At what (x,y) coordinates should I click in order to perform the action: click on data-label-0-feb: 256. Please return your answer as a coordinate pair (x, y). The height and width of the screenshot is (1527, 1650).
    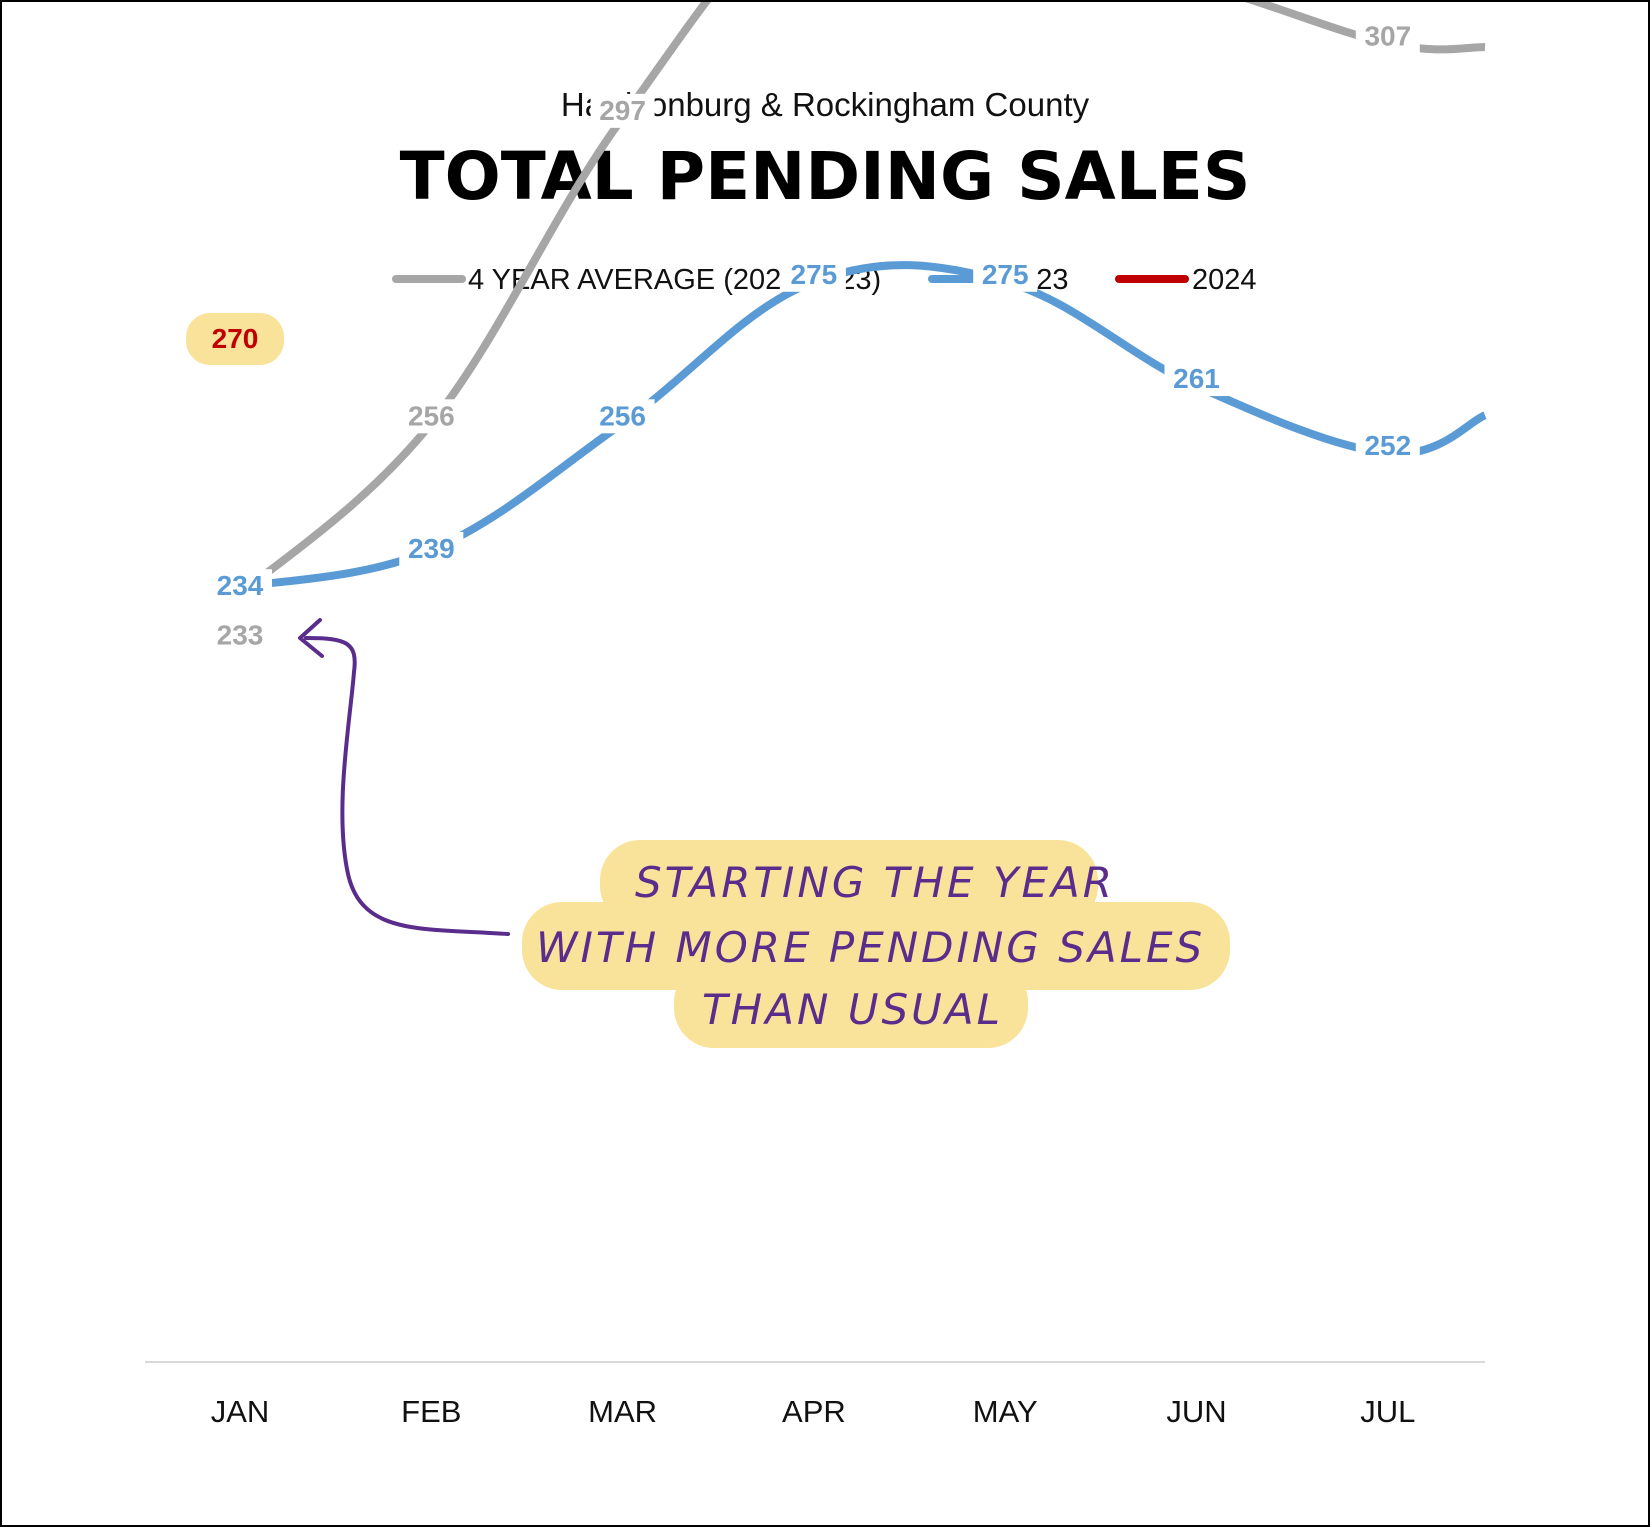
    Looking at the image, I should click on (431, 415).